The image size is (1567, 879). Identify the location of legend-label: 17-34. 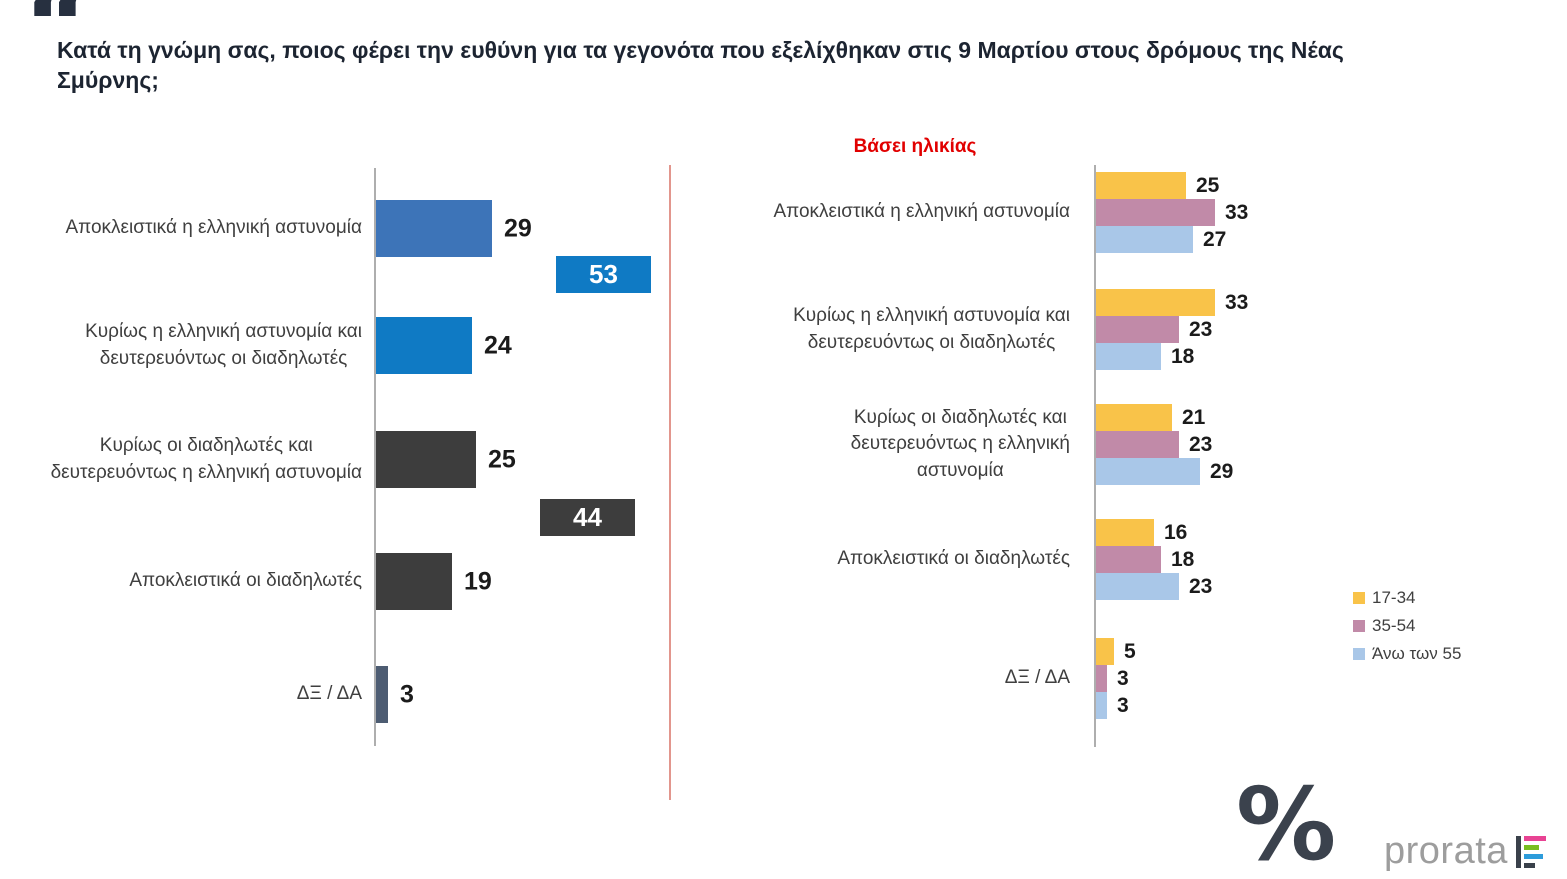
(1394, 597).